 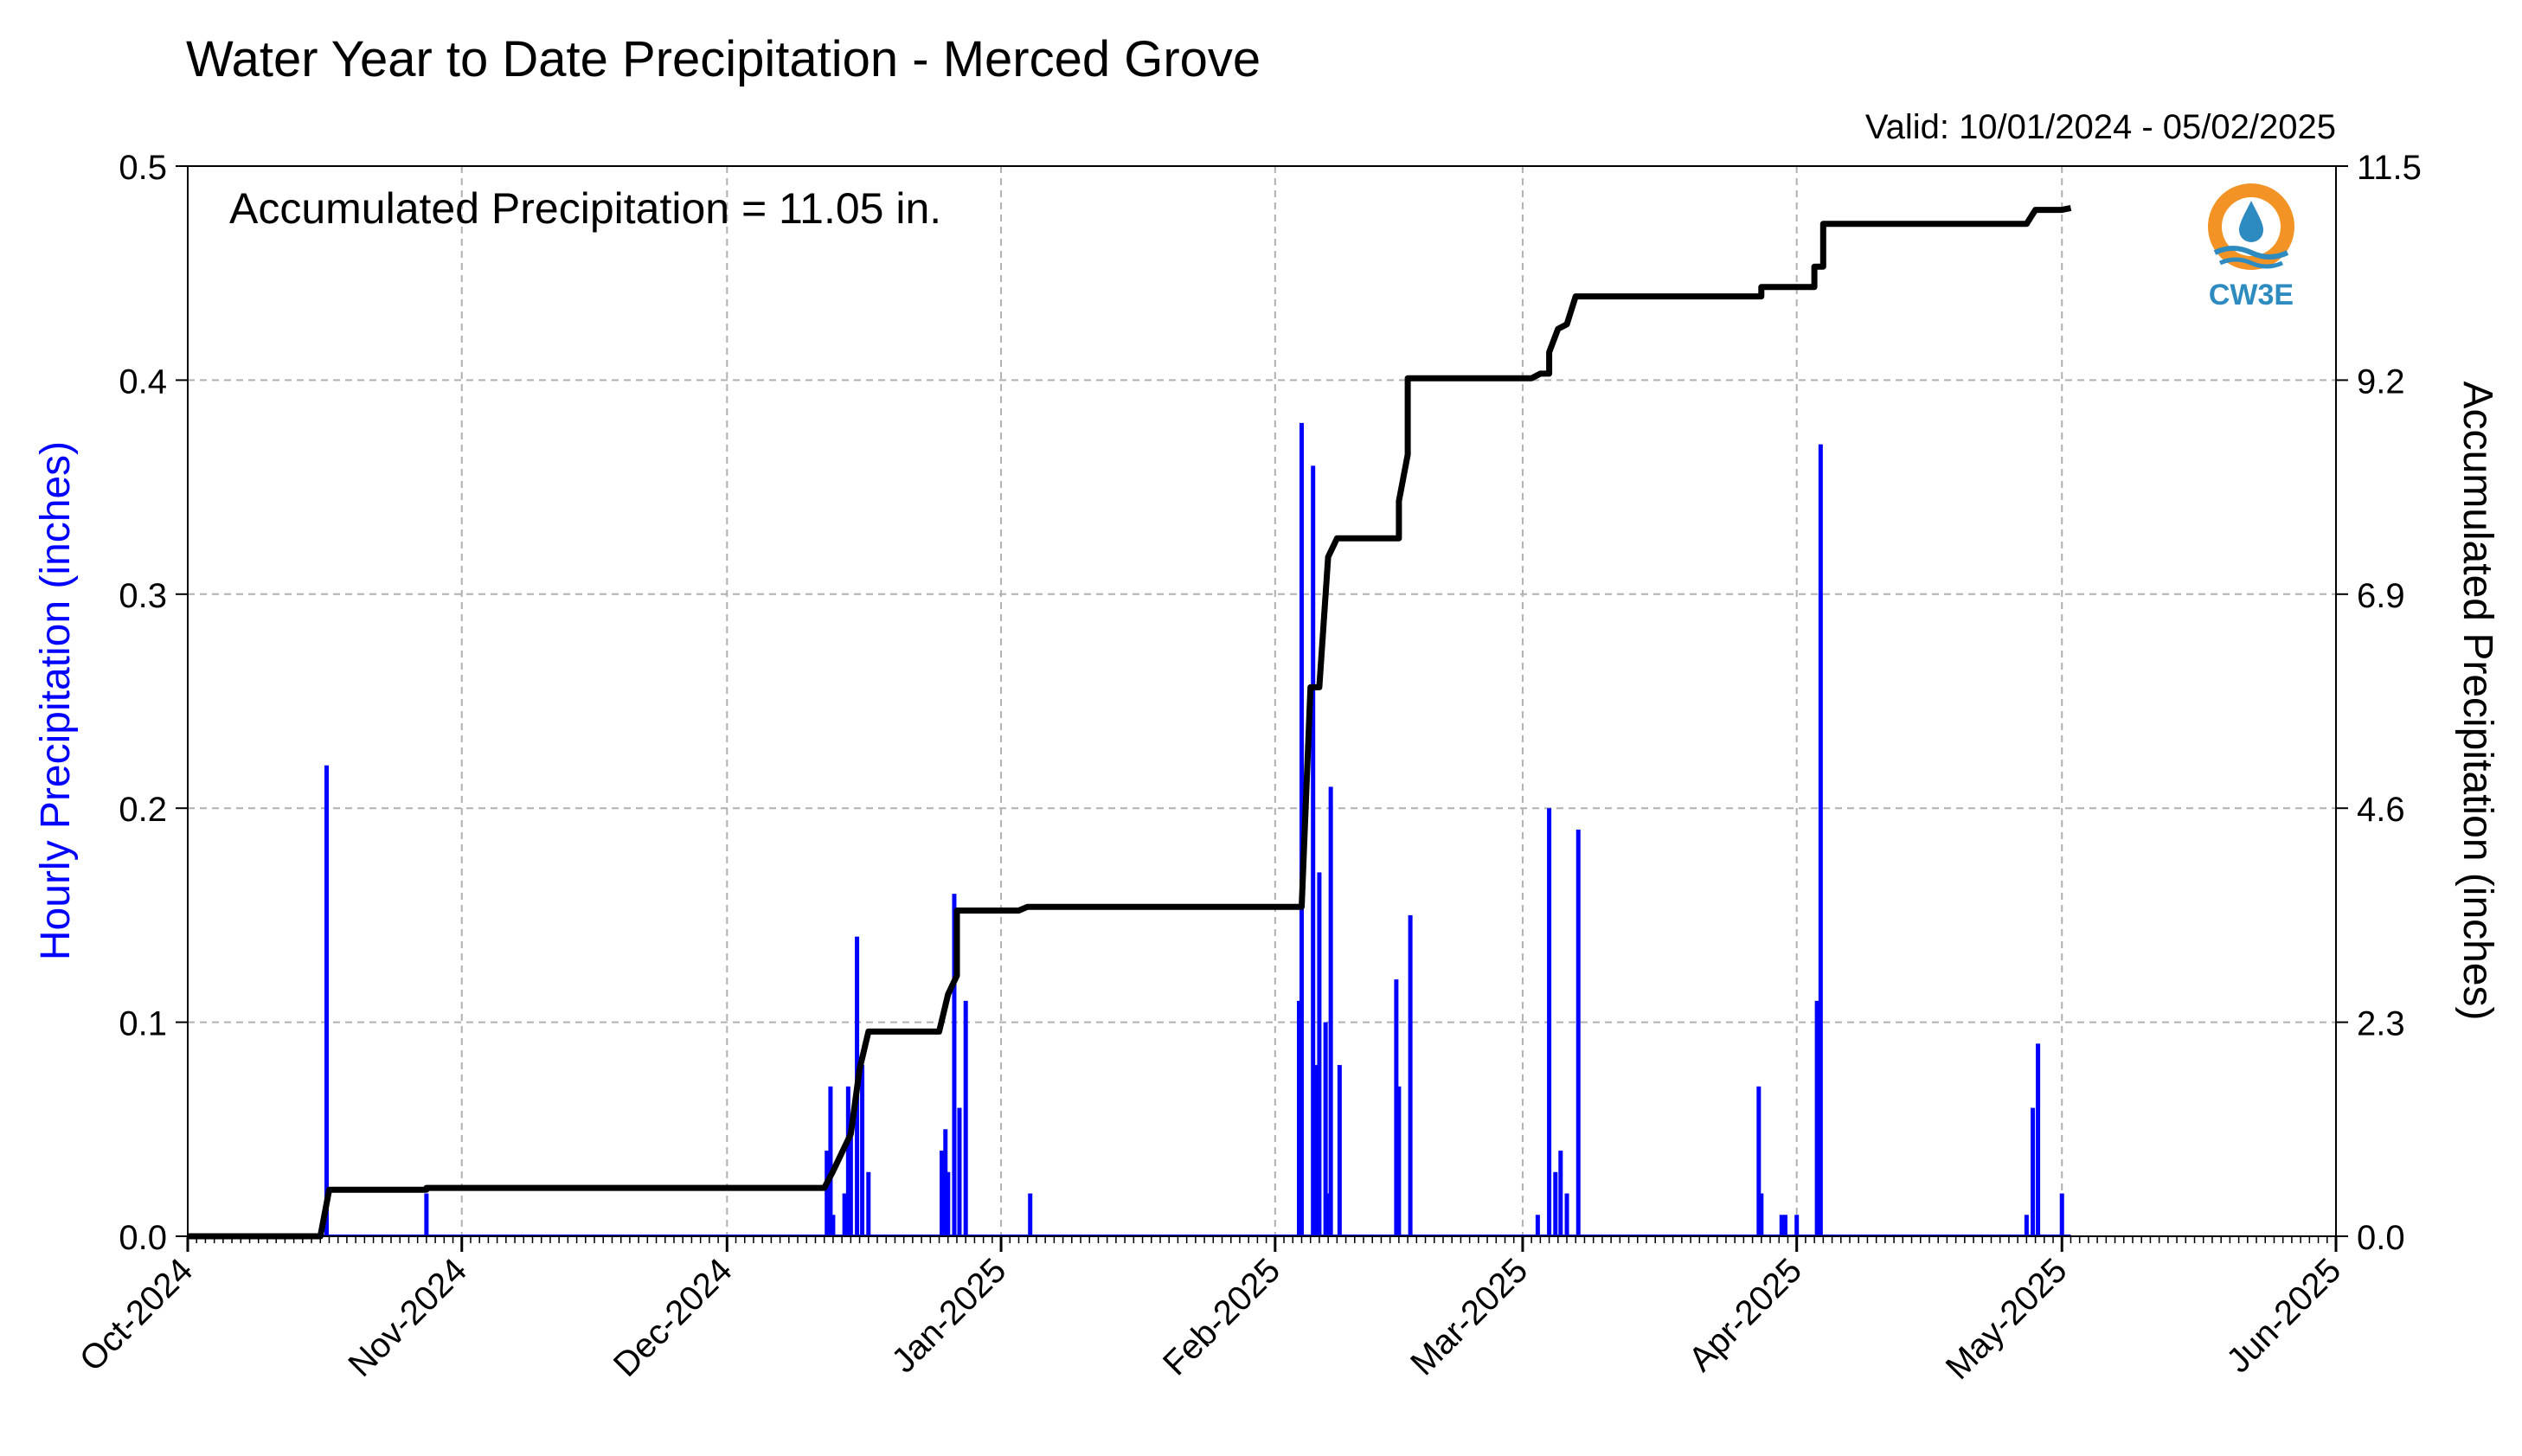 I want to click on y-axis-left-label: Hourly Precipitation (inches), so click(x=56, y=700).